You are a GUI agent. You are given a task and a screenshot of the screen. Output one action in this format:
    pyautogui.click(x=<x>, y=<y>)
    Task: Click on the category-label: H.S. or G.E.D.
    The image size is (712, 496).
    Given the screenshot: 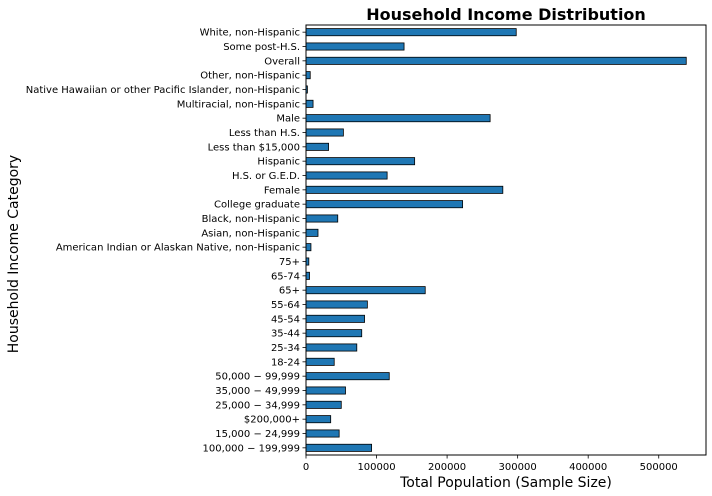 What is the action you would take?
    pyautogui.click(x=266, y=176)
    